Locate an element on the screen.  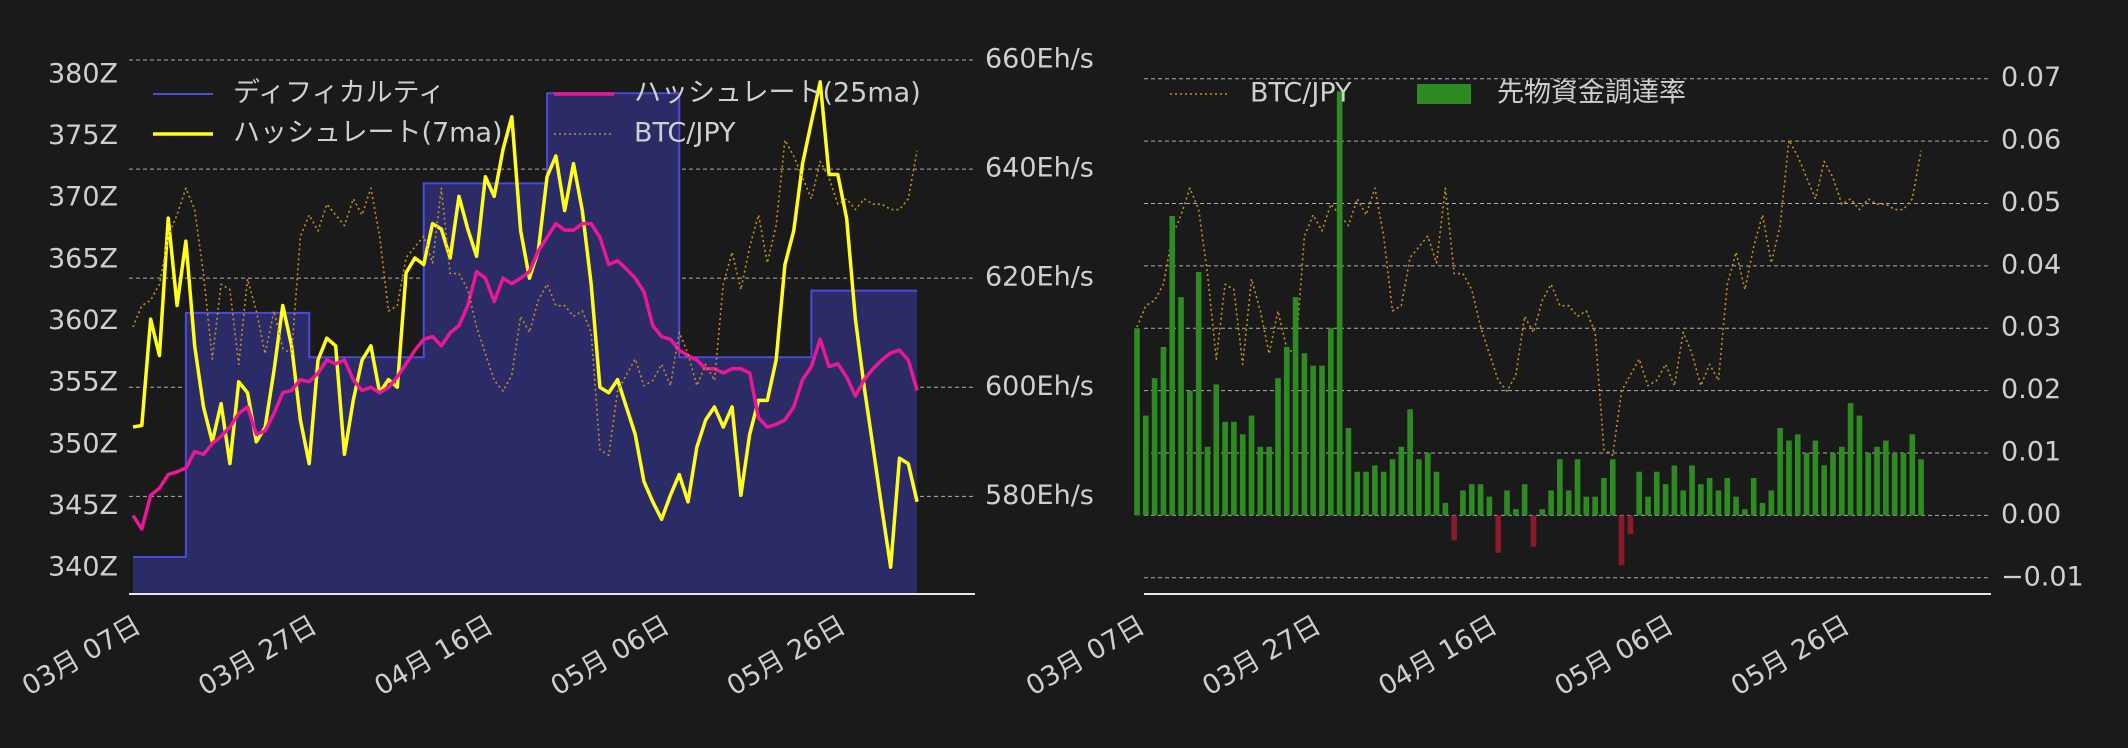
legend-label: BTC/JPY is located at coordinates (685, 133).